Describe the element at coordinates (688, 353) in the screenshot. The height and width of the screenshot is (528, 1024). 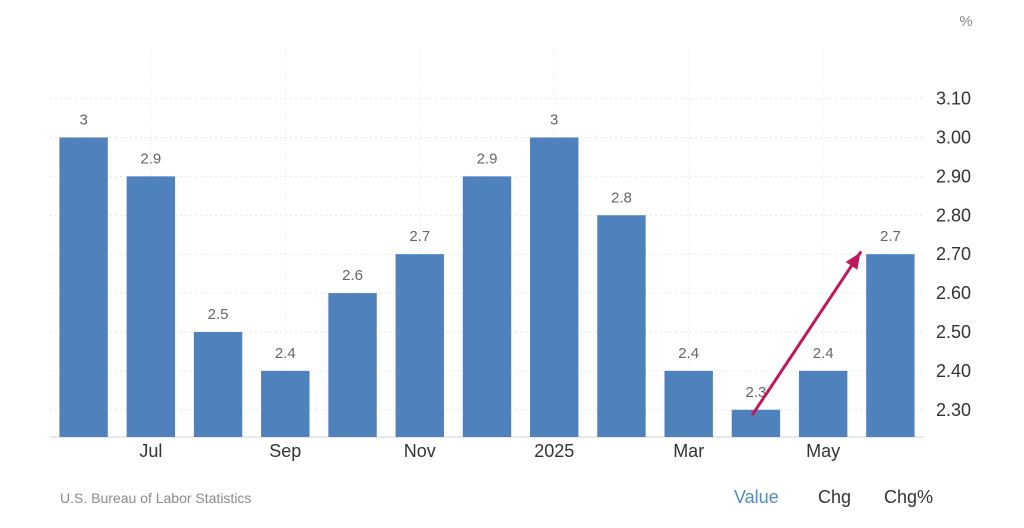
I see `data-label-9: 2.4` at that location.